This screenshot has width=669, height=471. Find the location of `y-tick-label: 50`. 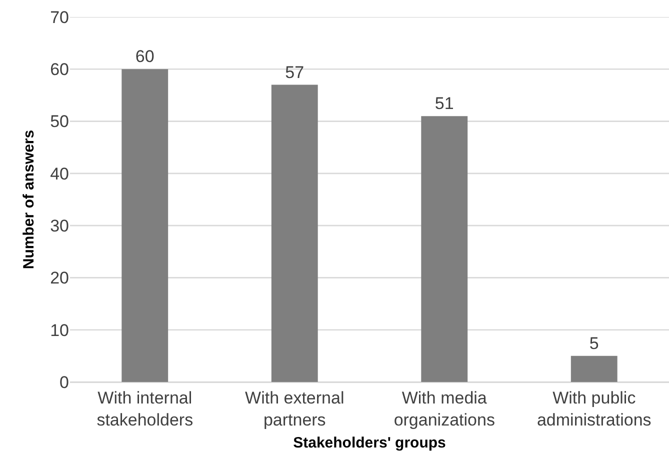

y-tick-label: 50 is located at coordinates (59, 122).